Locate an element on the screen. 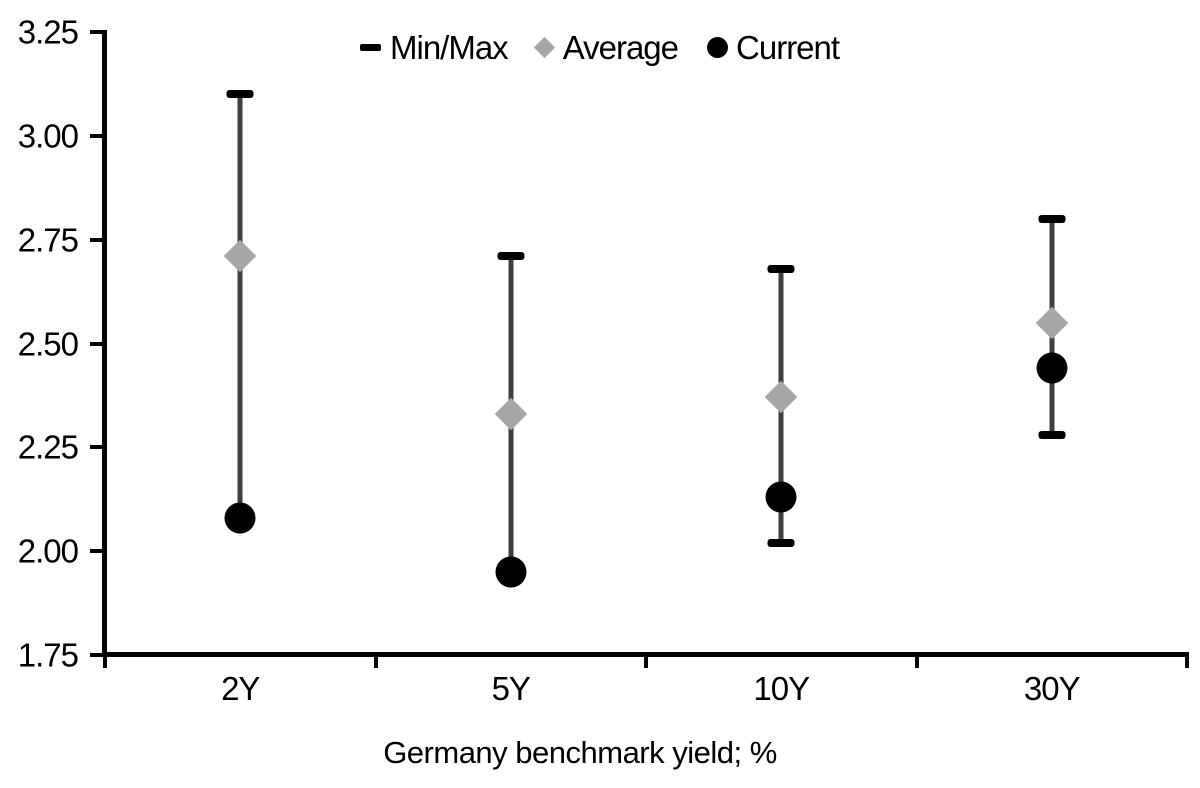  y-tick-label: 1.75 is located at coordinates (48, 655).